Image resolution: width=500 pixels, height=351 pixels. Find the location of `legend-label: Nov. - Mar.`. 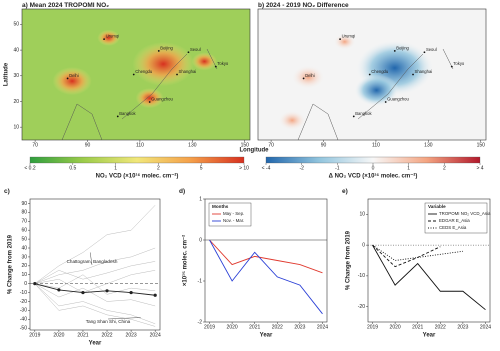

legend-label: Nov. - Mar. is located at coordinates (233, 220).